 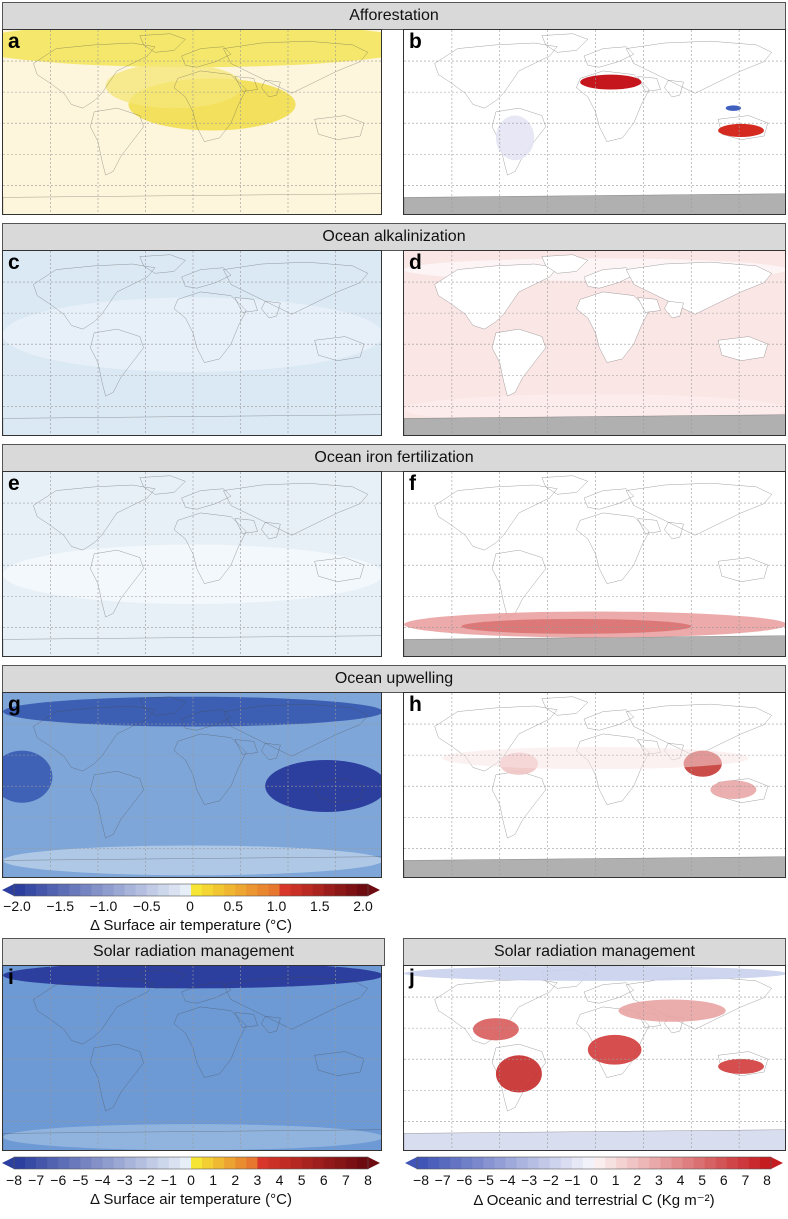 What do you see at coordinates (374, 1163) in the screenshot?
I see `colorbar-arrow-right` at bounding box center [374, 1163].